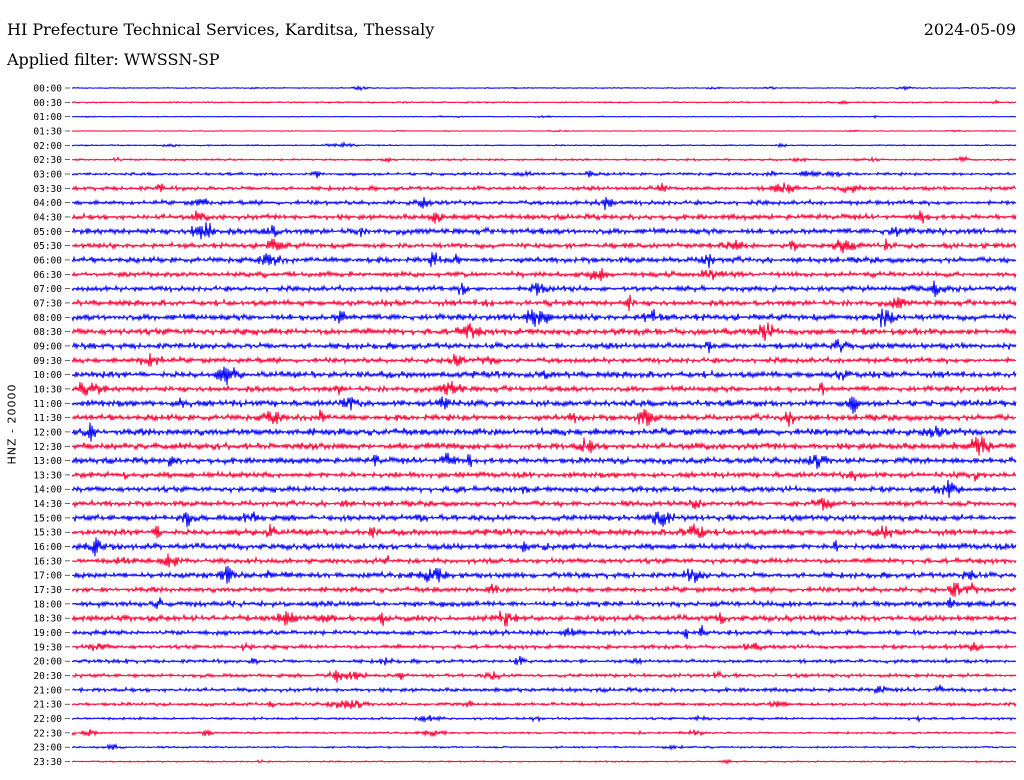  Describe the element at coordinates (47, 404) in the screenshot. I see `row-time-label: 11:00` at that location.